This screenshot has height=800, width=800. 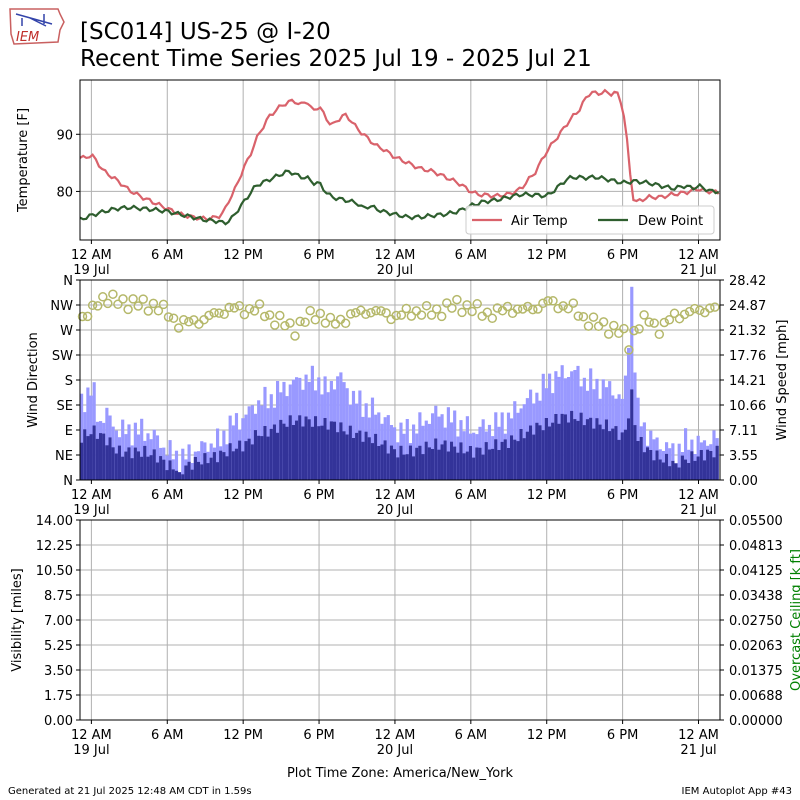 I want to click on direction-tick-label: NE, so click(x=64, y=456).